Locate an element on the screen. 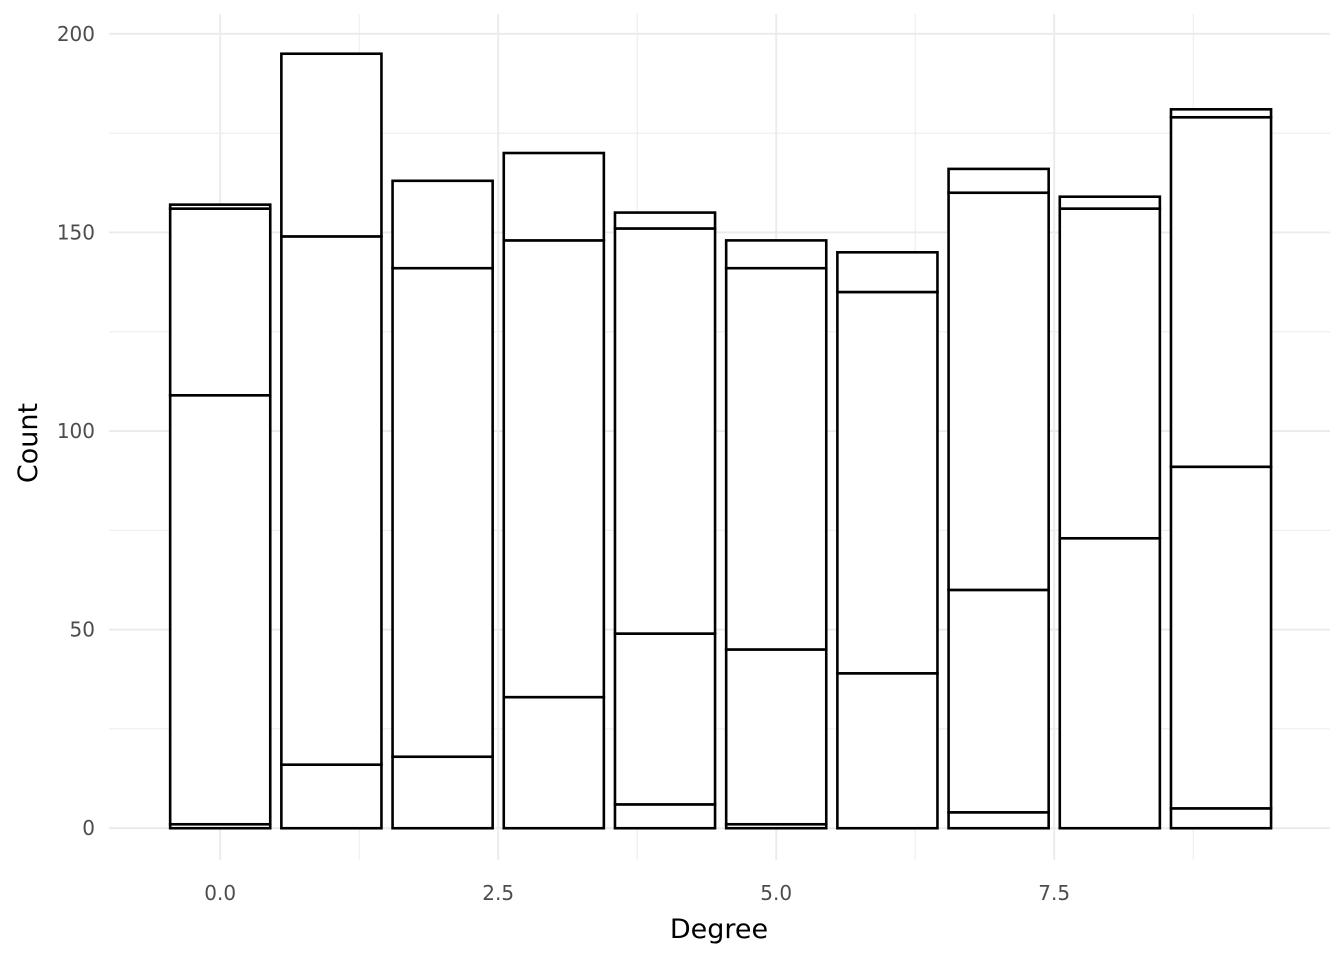 The width and height of the screenshot is (1344, 960). x-axis-tick-labels: 0.0 2.5 5.0 7.5 is located at coordinates (637, 893).